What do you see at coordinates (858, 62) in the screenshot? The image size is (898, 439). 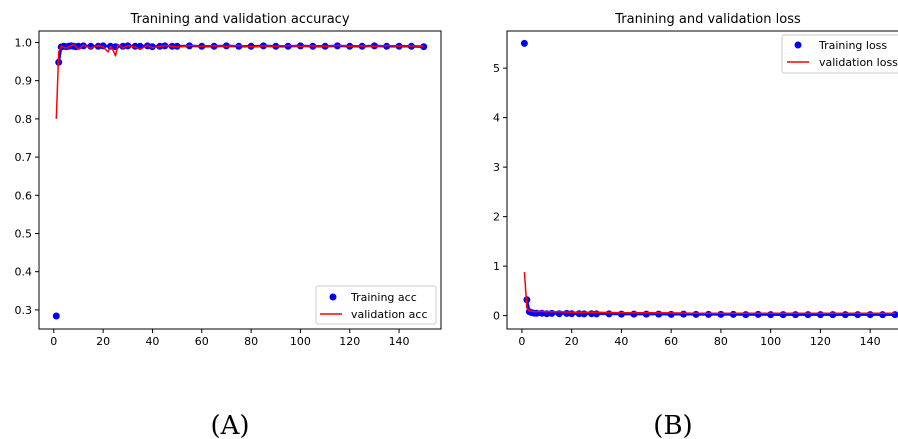 I see `legend-label-validation: validation loss` at bounding box center [858, 62].